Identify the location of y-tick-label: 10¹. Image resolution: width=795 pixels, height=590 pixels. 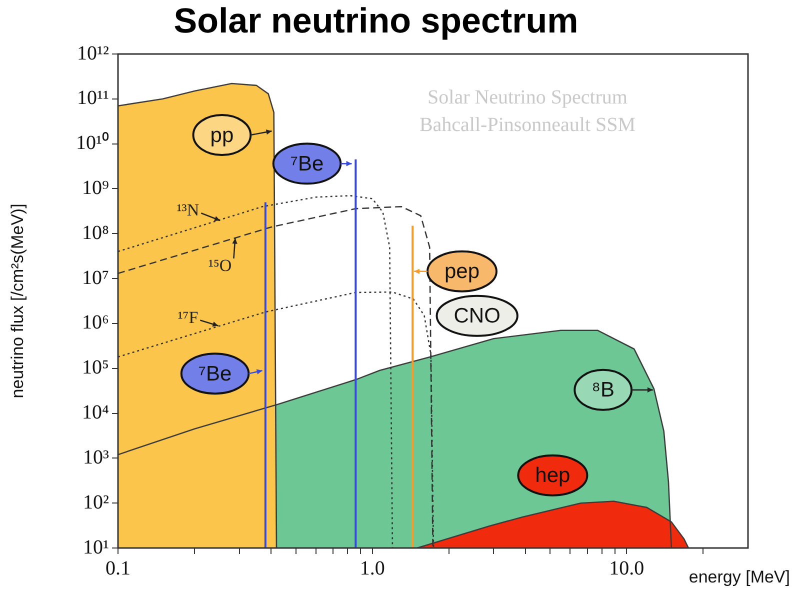
(96, 547).